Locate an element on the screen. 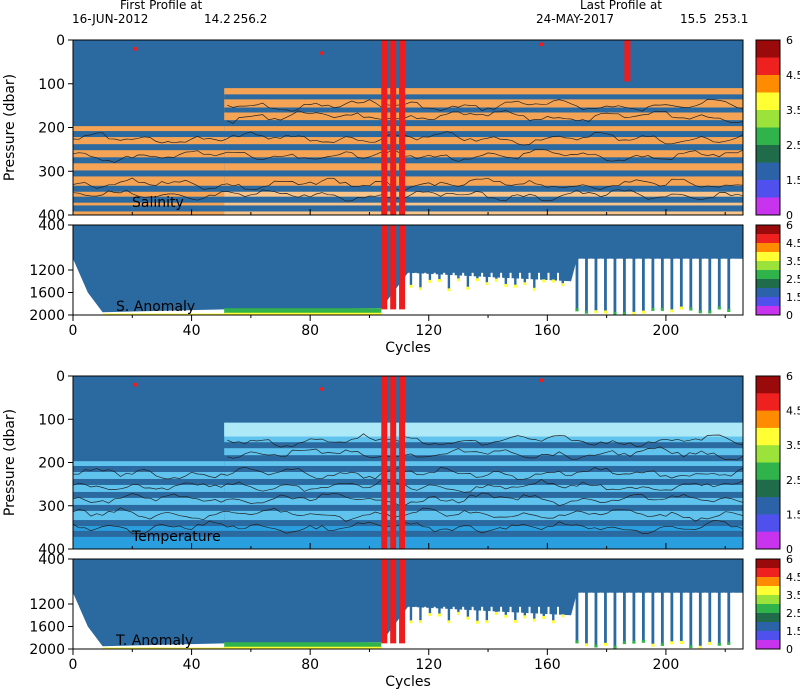  colorbar-tick-label: 0 is located at coordinates (789, 315).